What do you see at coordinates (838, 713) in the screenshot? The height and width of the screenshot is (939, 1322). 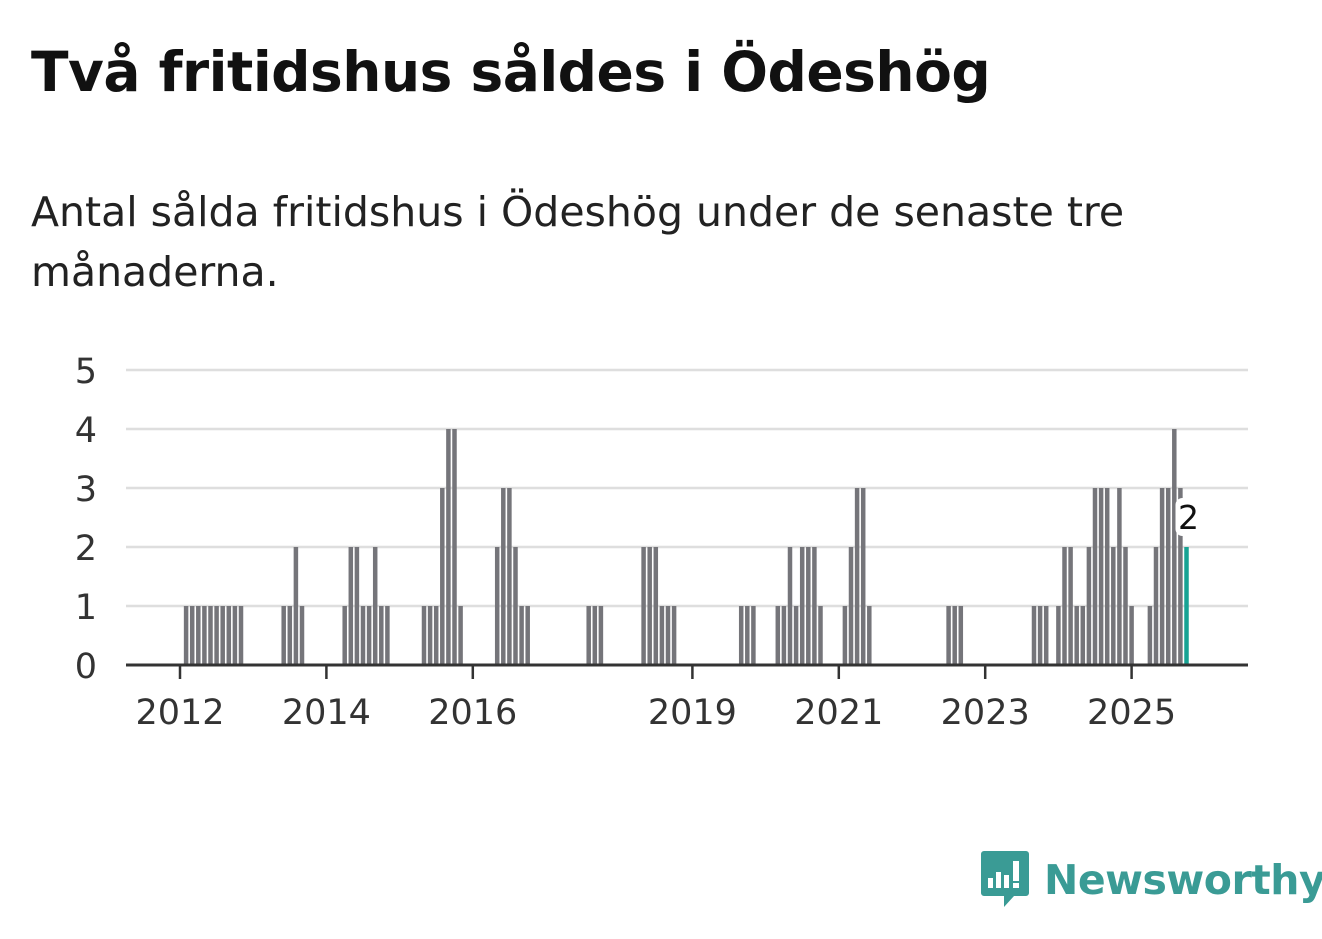 I see `x-tick-label: 2021` at bounding box center [838, 713].